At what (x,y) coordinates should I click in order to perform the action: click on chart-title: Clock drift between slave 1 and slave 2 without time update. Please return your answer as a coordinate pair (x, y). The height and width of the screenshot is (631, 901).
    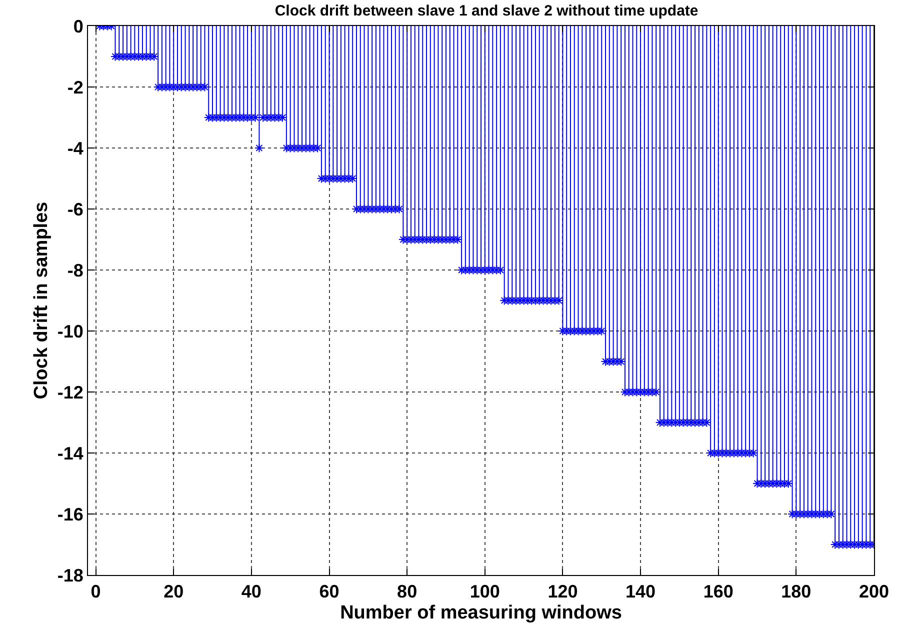
    Looking at the image, I should click on (486, 11).